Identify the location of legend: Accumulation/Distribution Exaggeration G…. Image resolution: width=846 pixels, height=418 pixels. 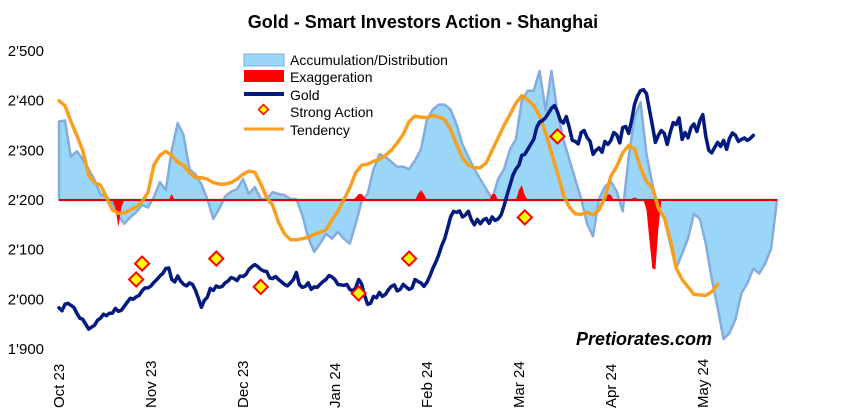
(345, 95).